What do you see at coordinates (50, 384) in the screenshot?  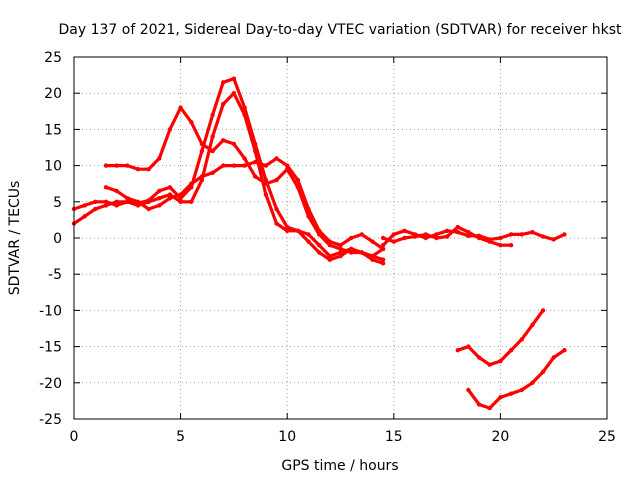 I see `y-tick-label: -20` at bounding box center [50, 384].